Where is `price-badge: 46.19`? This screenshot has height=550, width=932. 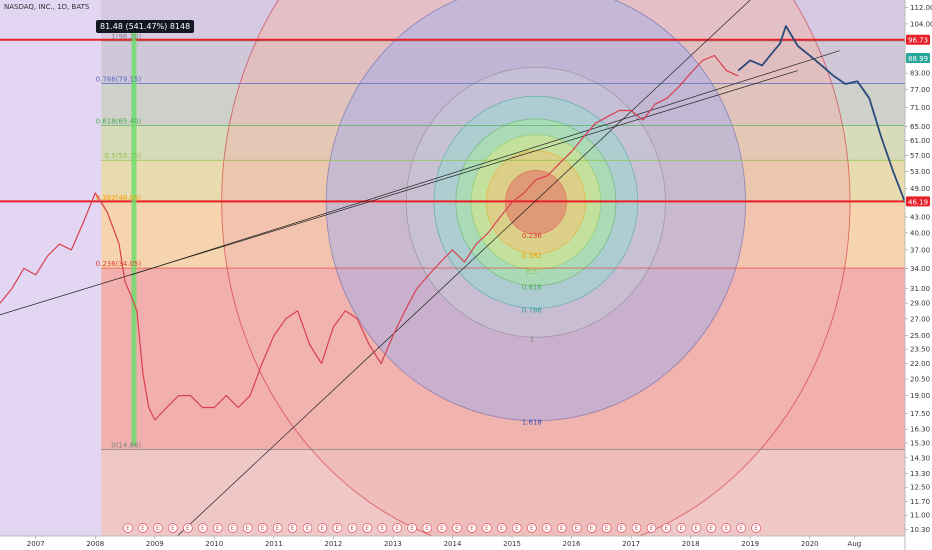 price-badge: 46.19 is located at coordinates (918, 201).